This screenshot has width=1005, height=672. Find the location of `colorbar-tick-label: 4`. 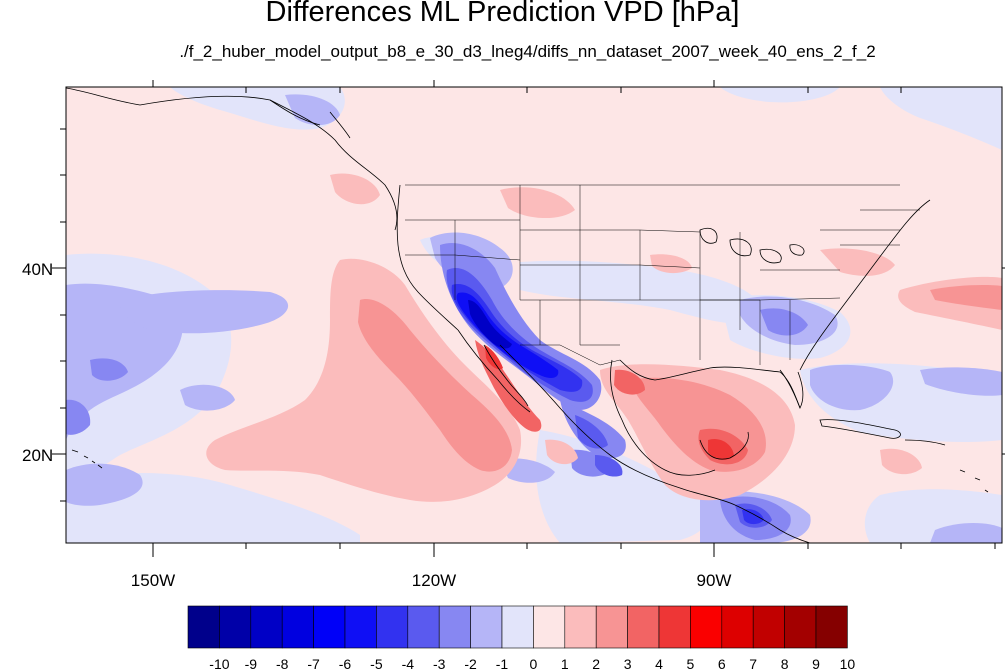

colorbar-tick-label: 4 is located at coordinates (659, 664).